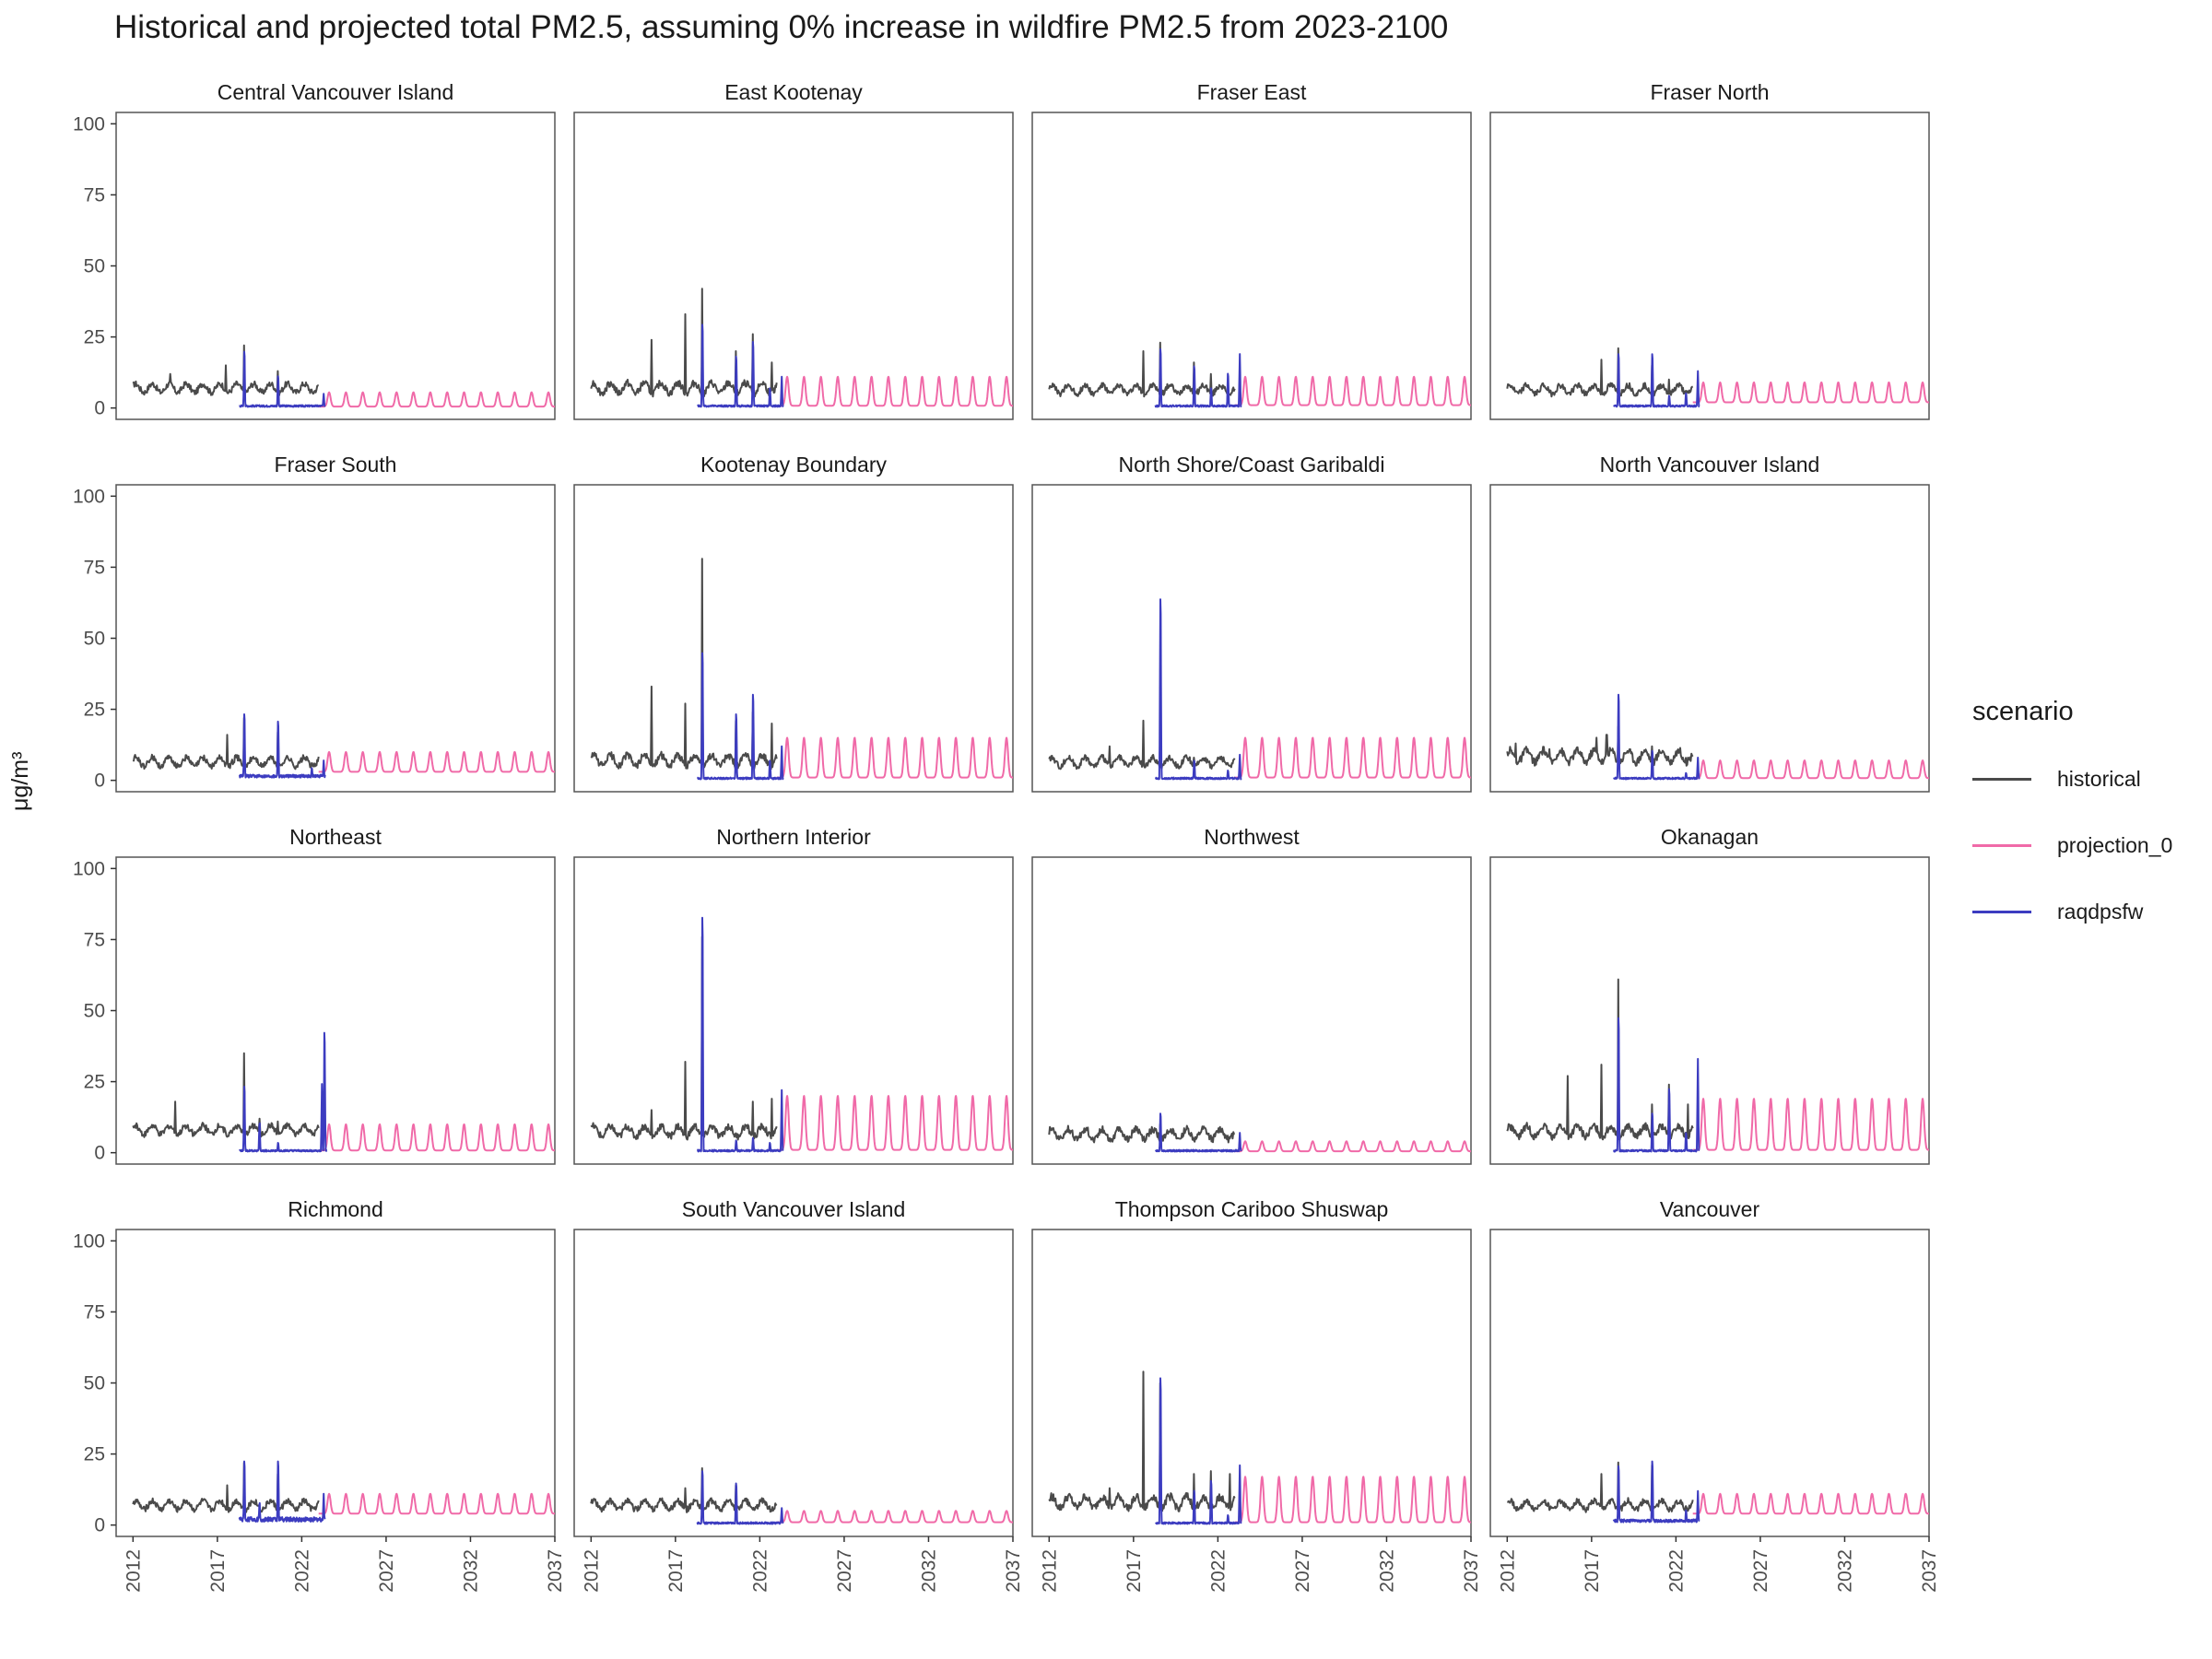 The image size is (2212, 1659). What do you see at coordinates (2072, 779) in the screenshot?
I see `legend-item-historical: historical` at bounding box center [2072, 779].